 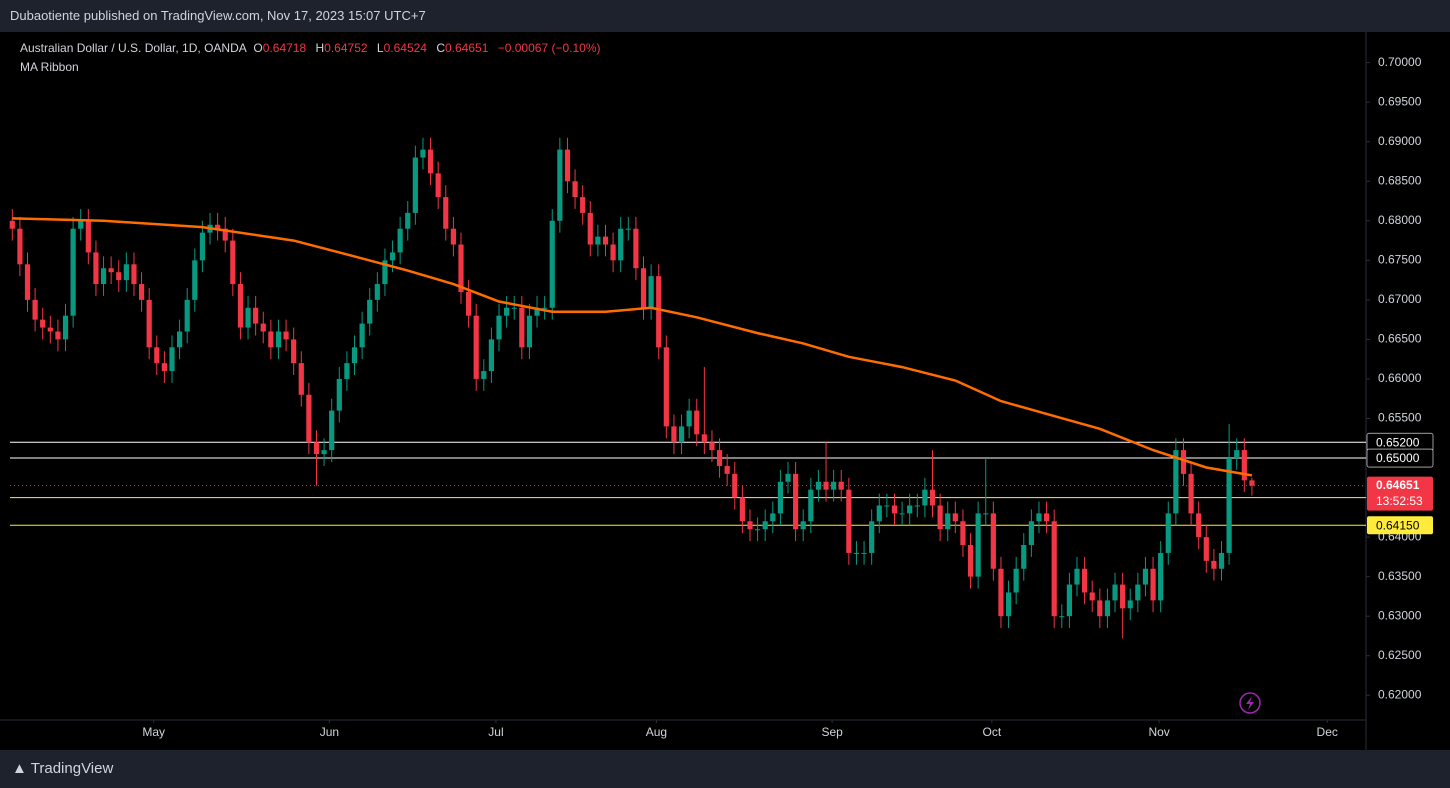 What do you see at coordinates (49, 67) in the screenshot?
I see `indicator-name: MA Ribbon` at bounding box center [49, 67].